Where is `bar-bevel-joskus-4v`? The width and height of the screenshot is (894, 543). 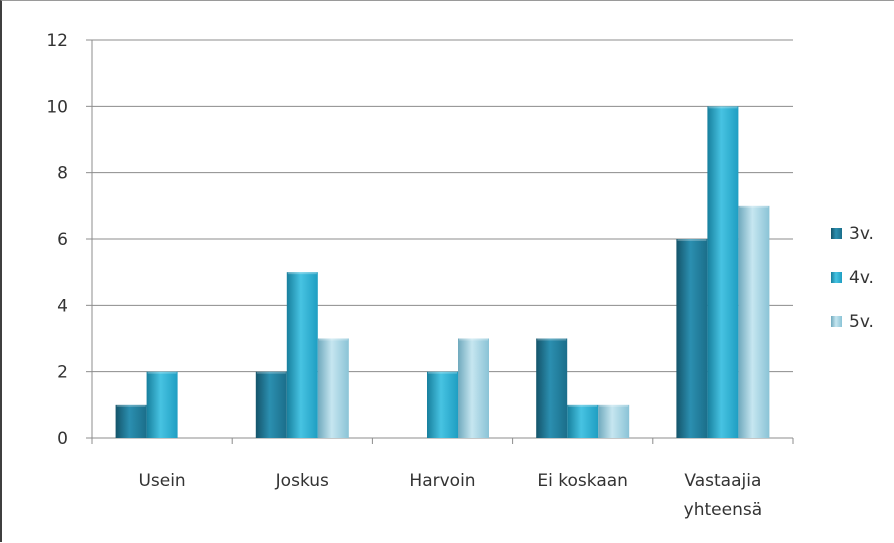 bar-bevel-joskus-4v is located at coordinates (302, 273).